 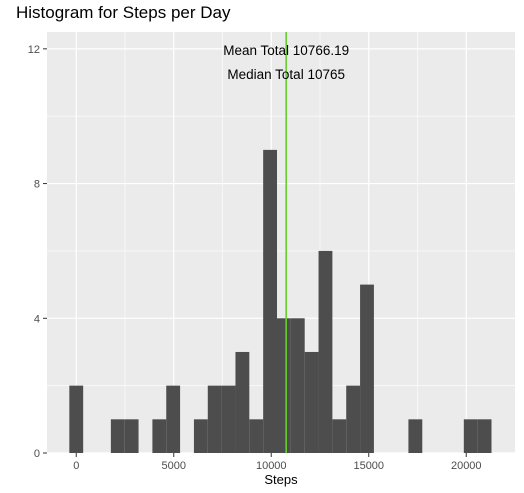 What do you see at coordinates (174, 466) in the screenshot?
I see `x-tick-label: 5000` at bounding box center [174, 466].